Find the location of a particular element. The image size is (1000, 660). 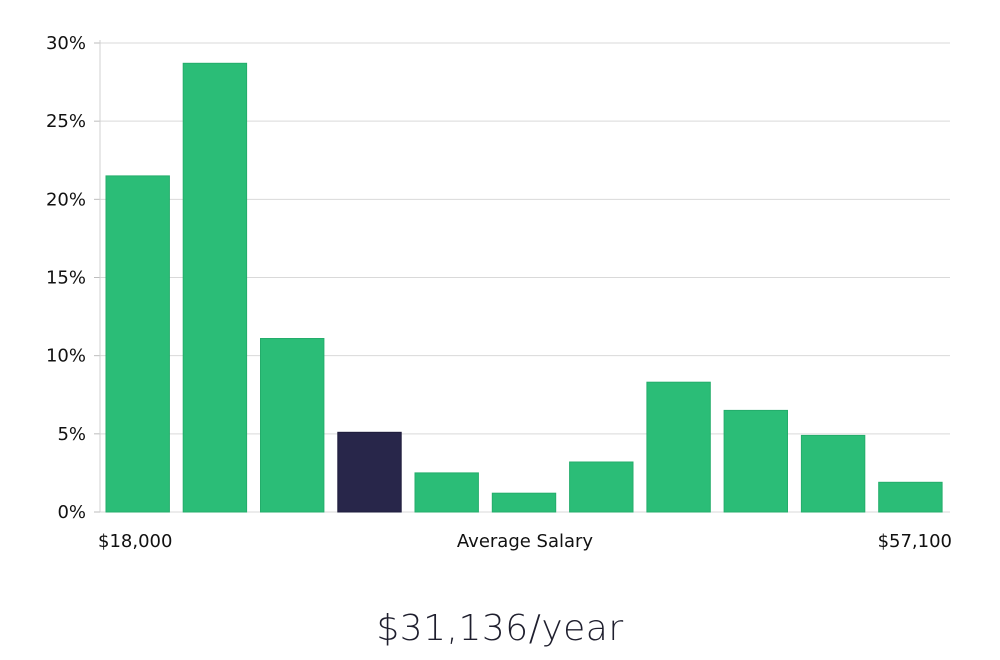

x-min-label: $18,000 is located at coordinates (135, 541).